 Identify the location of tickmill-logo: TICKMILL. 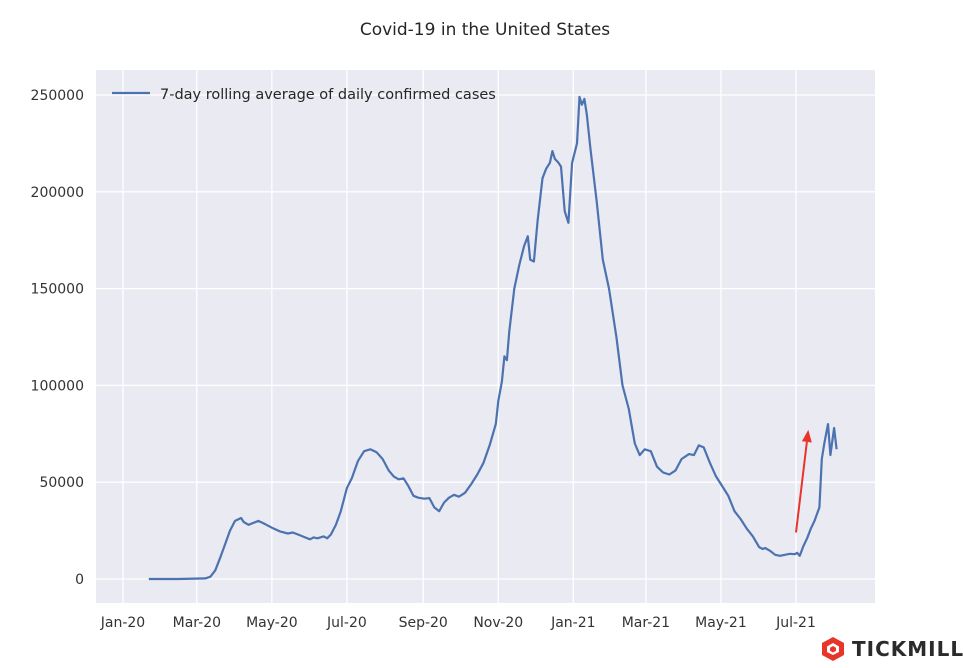
(891, 649).